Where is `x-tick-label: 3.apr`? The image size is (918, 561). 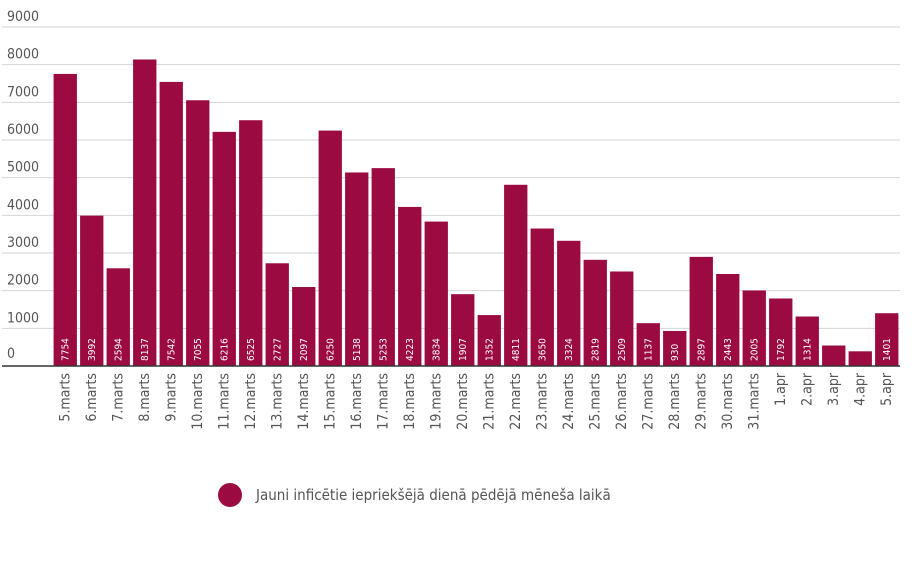
x-tick-label: 3.apr is located at coordinates (834, 389).